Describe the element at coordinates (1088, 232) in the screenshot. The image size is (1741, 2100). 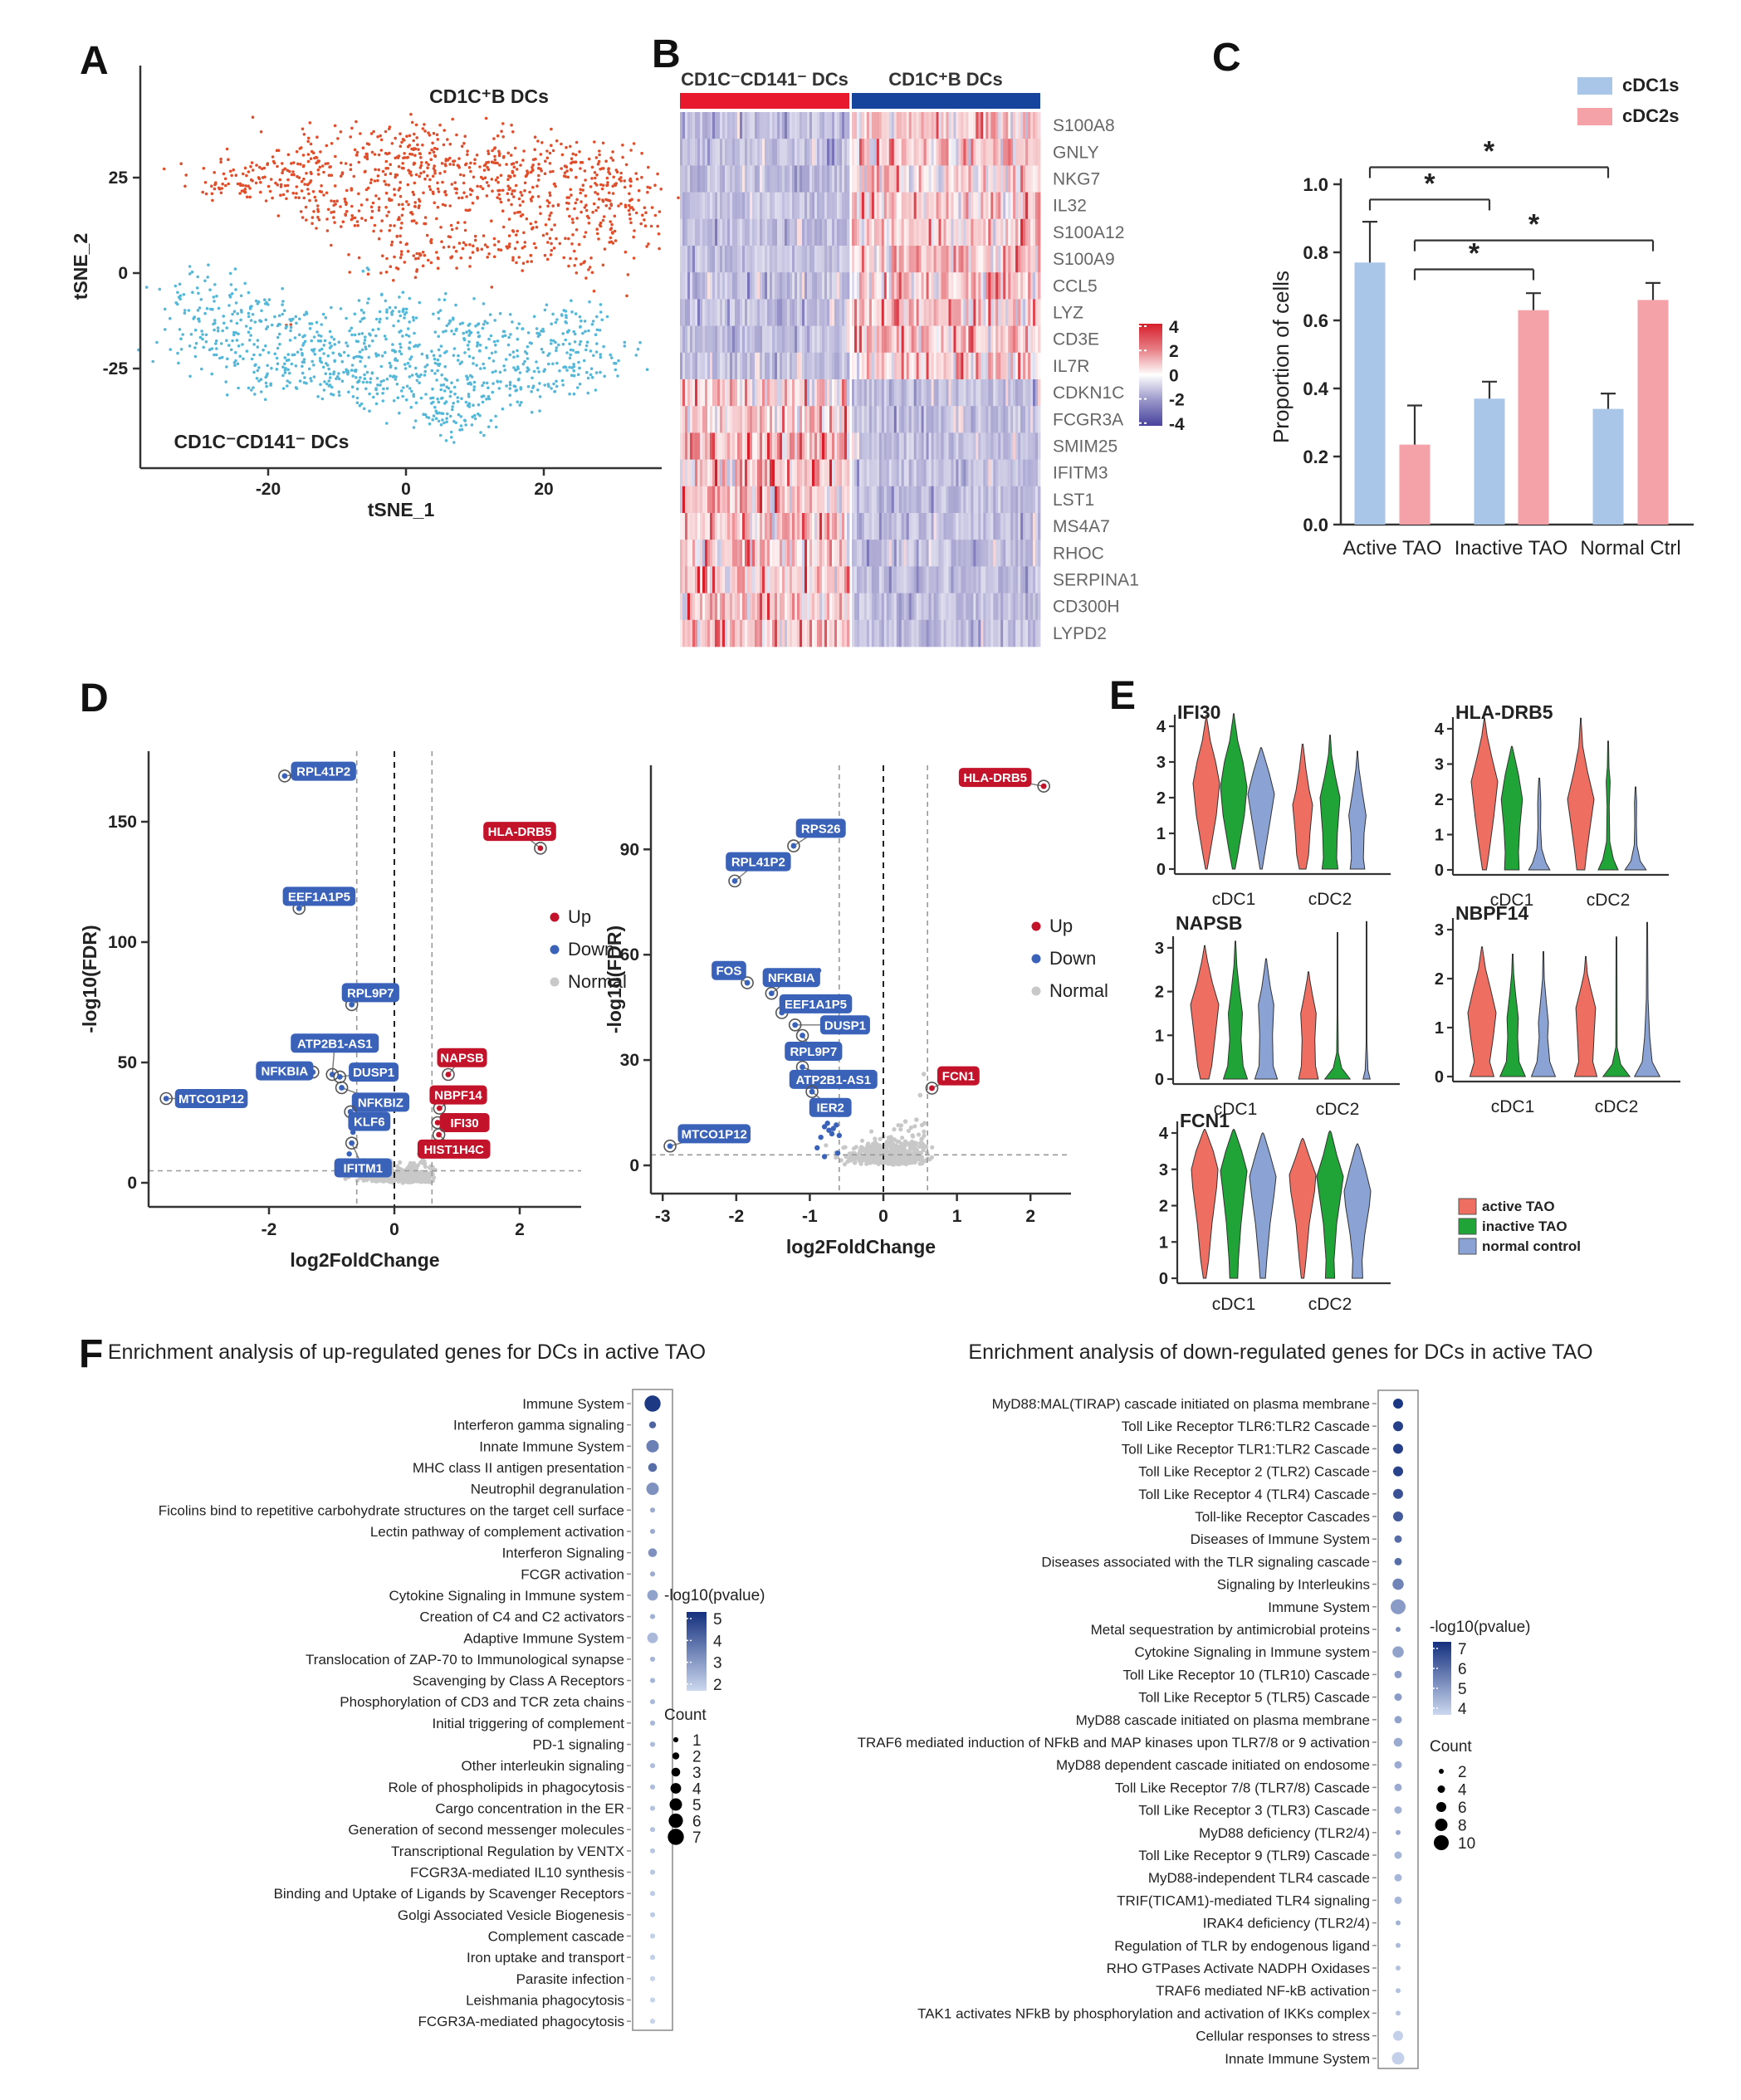
I see `svg-text: S100A12` at that location.